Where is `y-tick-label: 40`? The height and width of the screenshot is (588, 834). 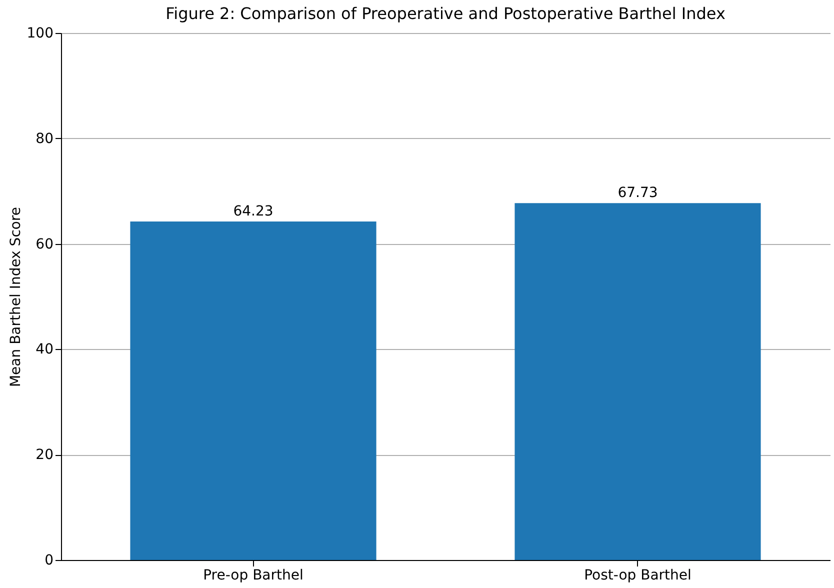
y-tick-label: 40 is located at coordinates (45, 350).